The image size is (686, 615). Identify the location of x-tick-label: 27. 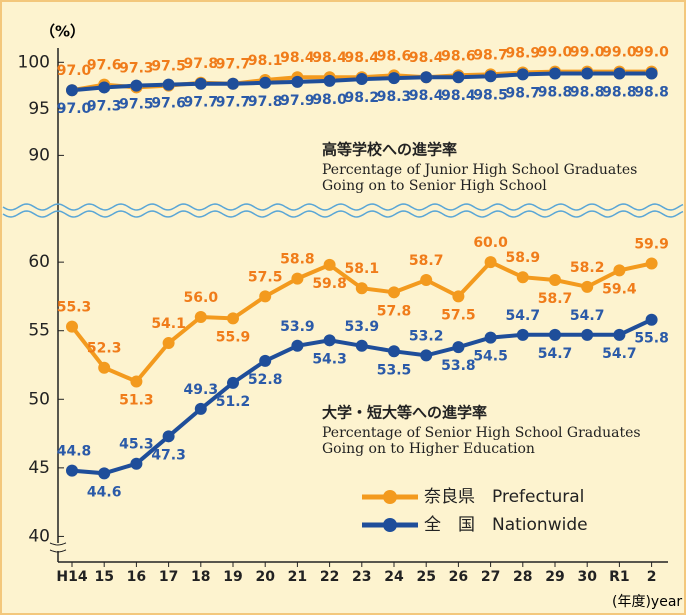
(490, 577).